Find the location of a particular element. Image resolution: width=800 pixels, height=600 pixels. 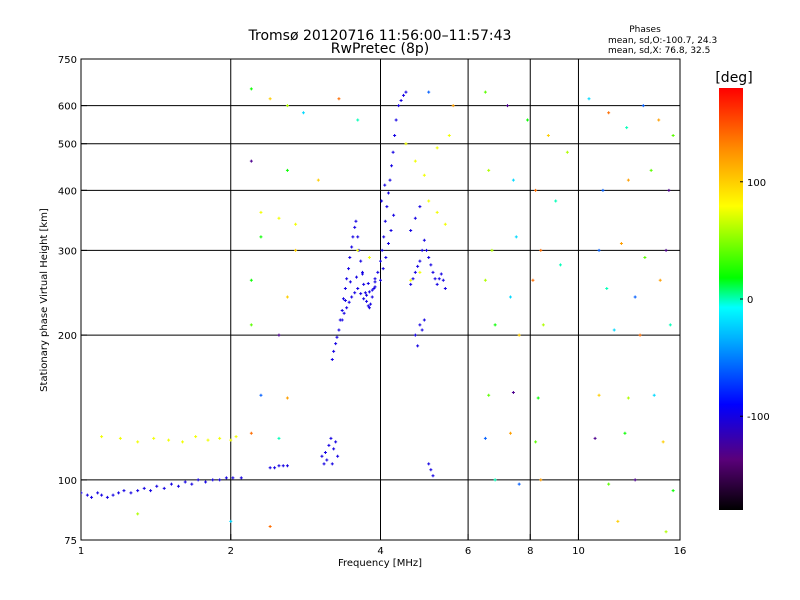

colorbar-label: [deg] is located at coordinates (733, 78).